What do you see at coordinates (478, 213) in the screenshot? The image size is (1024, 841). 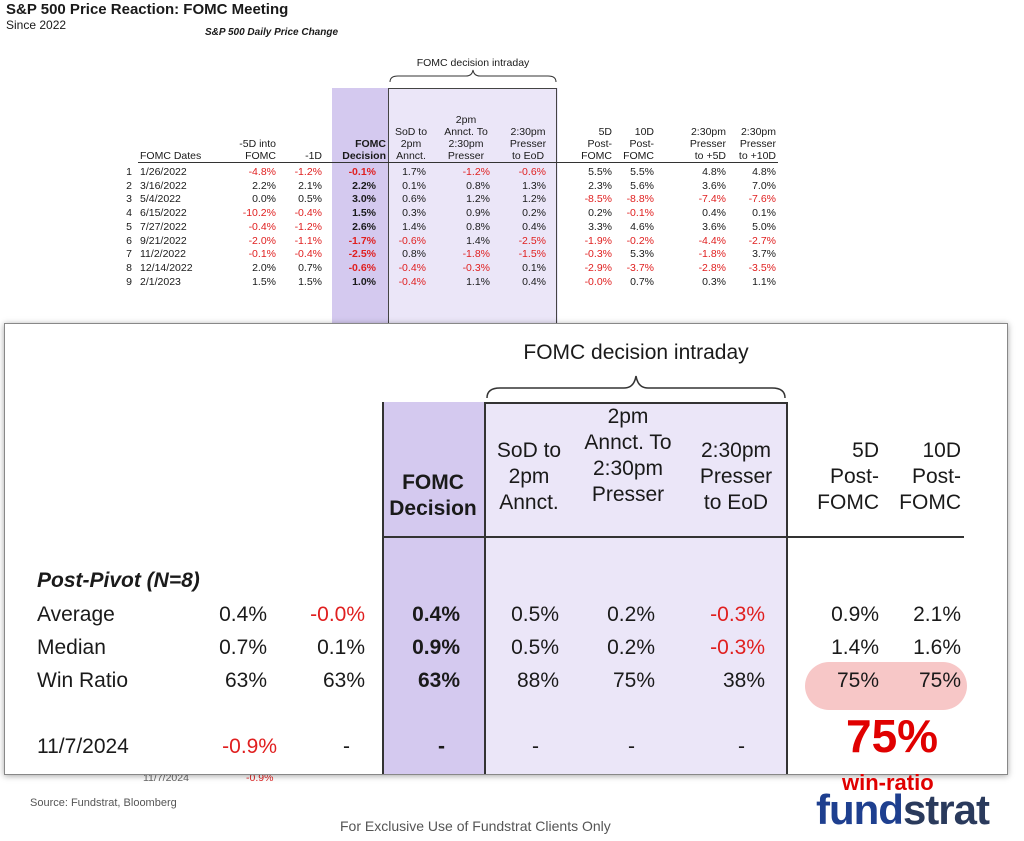 I see `table-cell: 0.9%` at bounding box center [478, 213].